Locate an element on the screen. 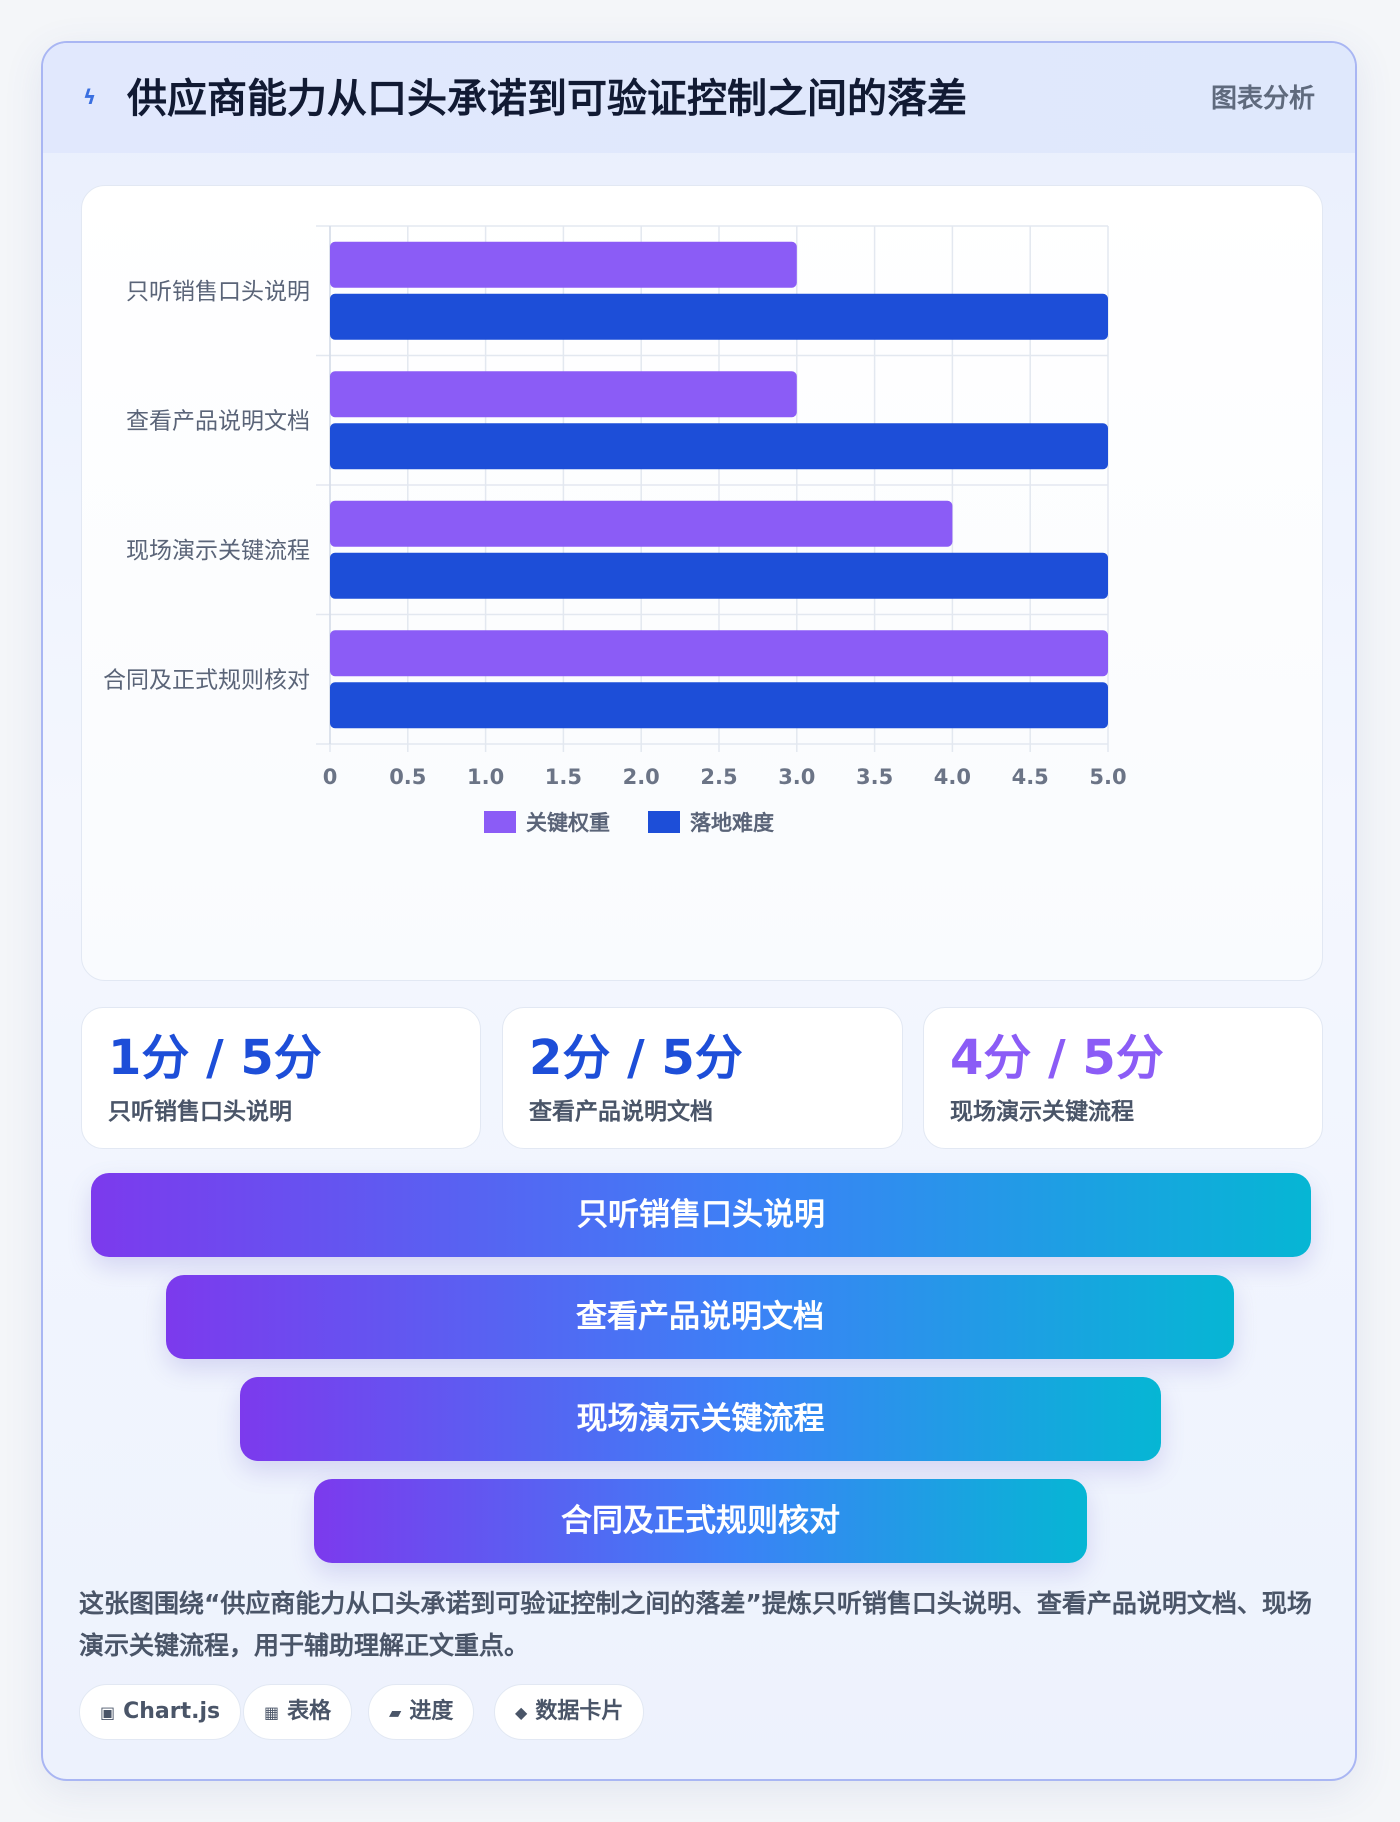 This screenshot has height=1822, width=1400. kpi-value: 4分 / 5分 is located at coordinates (1057, 1058).